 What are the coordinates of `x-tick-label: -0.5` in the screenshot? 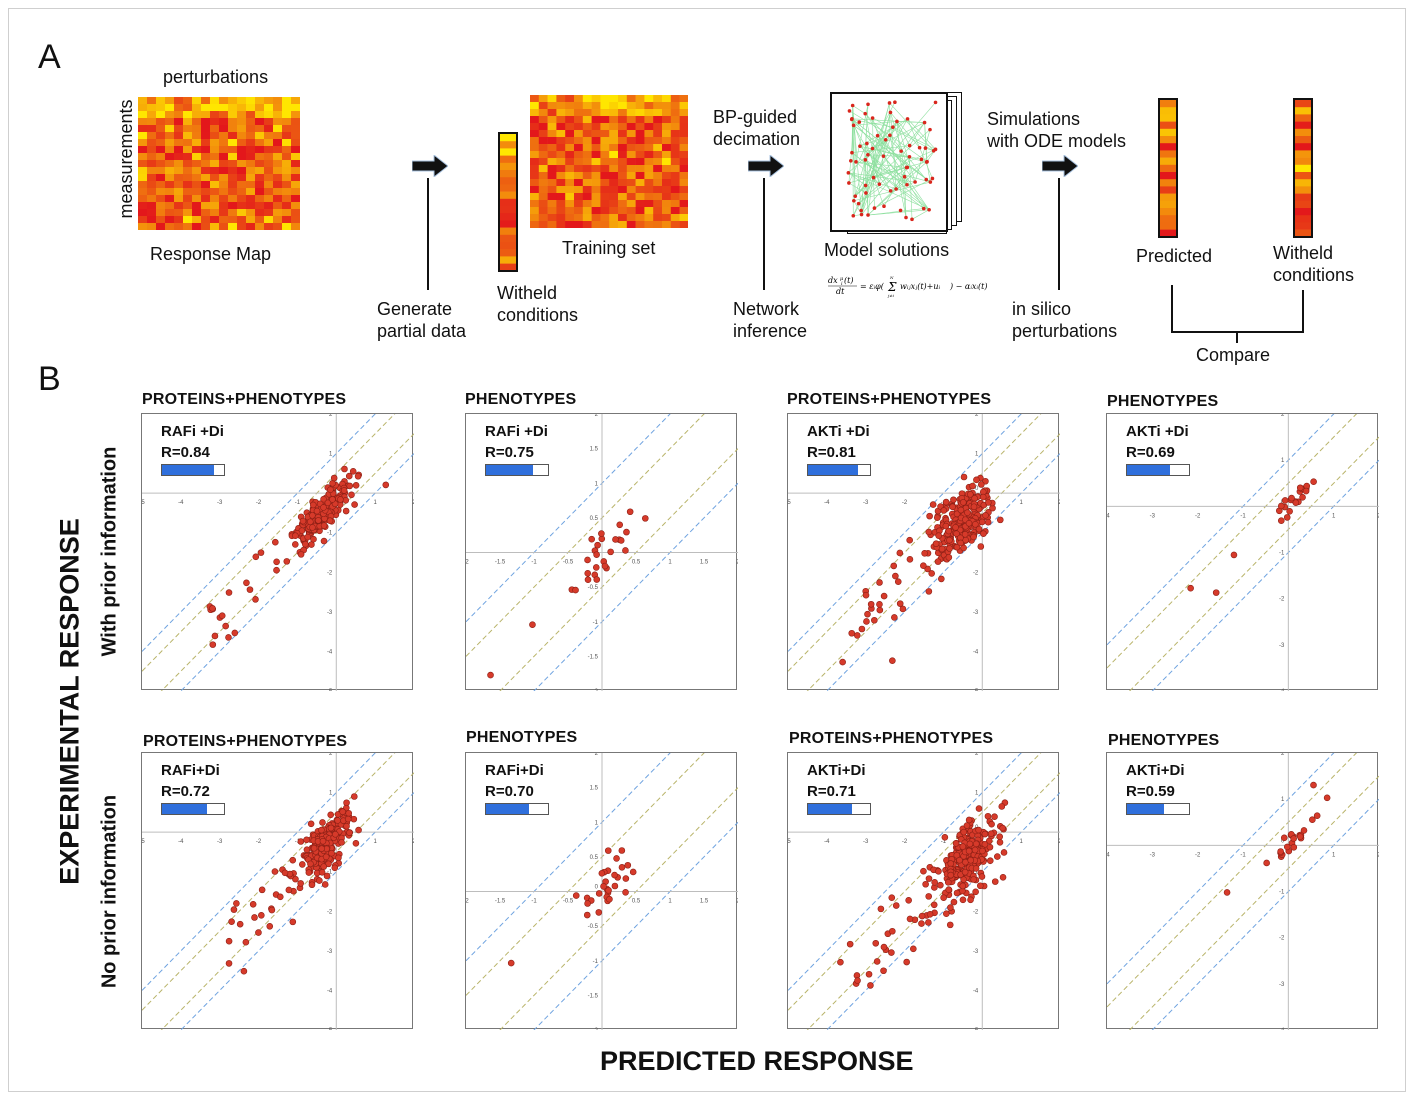 It's located at (568, 563).